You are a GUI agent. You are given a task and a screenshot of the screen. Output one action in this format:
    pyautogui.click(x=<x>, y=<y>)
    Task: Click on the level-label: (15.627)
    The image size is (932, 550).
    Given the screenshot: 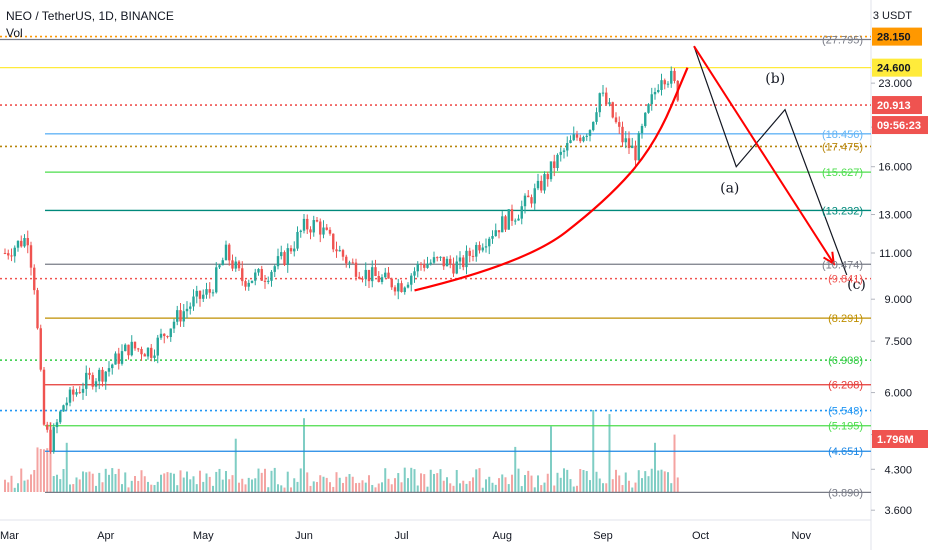 What is the action you would take?
    pyautogui.click(x=842, y=173)
    